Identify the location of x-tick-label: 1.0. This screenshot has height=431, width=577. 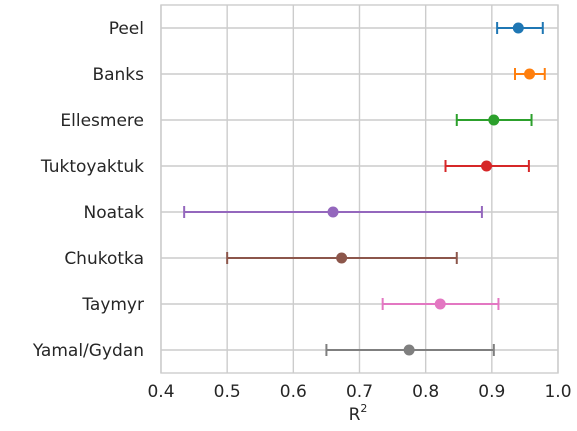
(557, 392).